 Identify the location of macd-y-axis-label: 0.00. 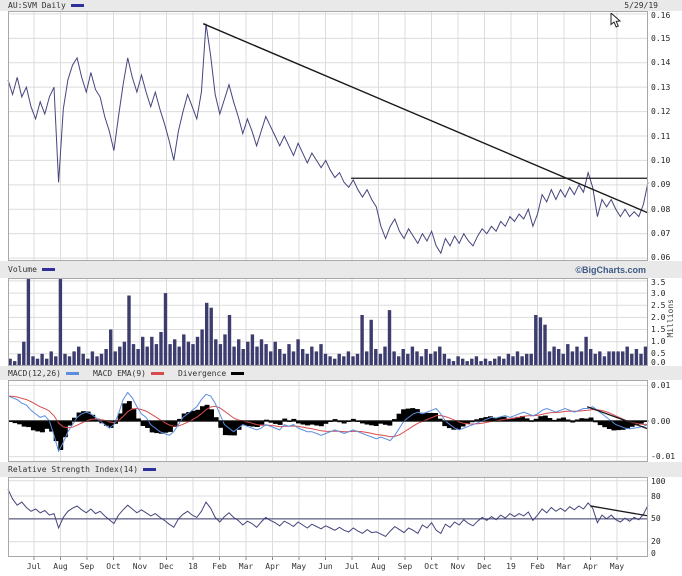
(661, 421).